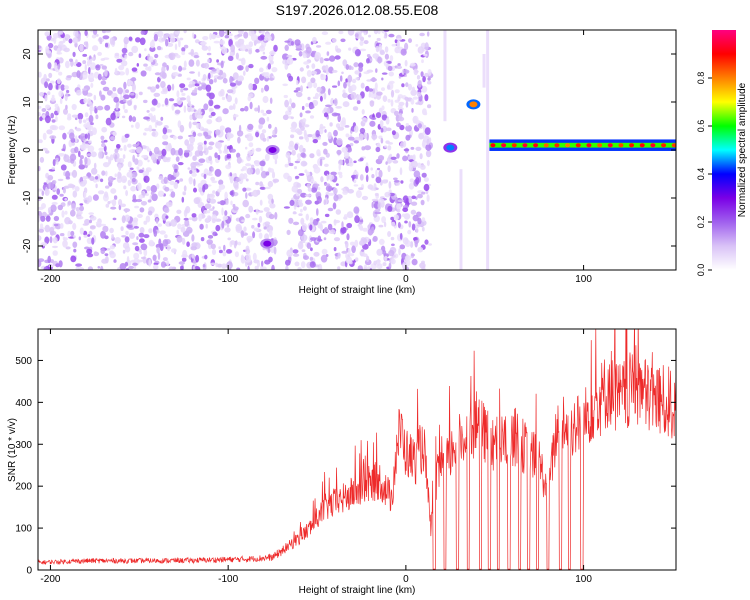 This screenshot has height=600, width=750. What do you see at coordinates (23, 445) in the screenshot?
I see `y-tick-label: 300` at bounding box center [23, 445].